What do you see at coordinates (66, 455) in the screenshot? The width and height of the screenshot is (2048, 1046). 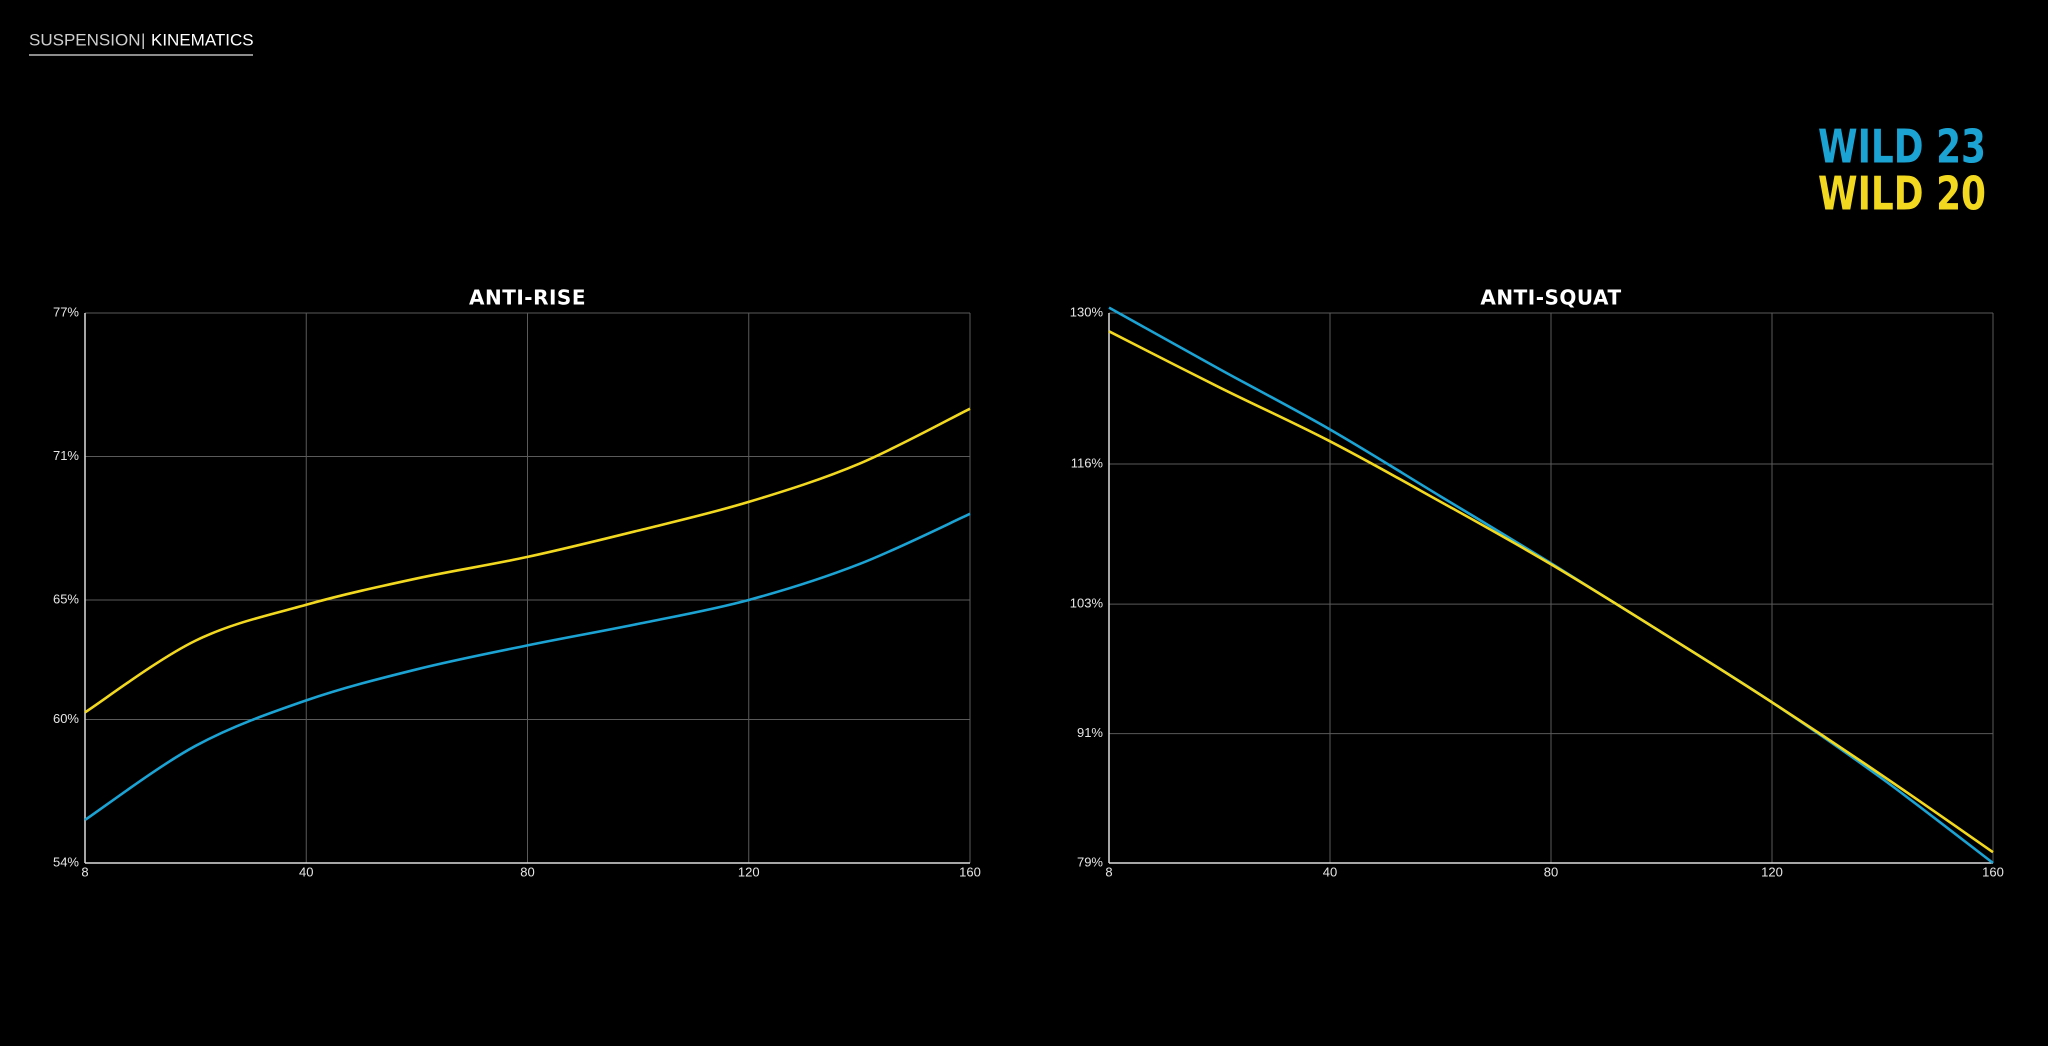 I see `y-tick-label: 71%` at bounding box center [66, 455].